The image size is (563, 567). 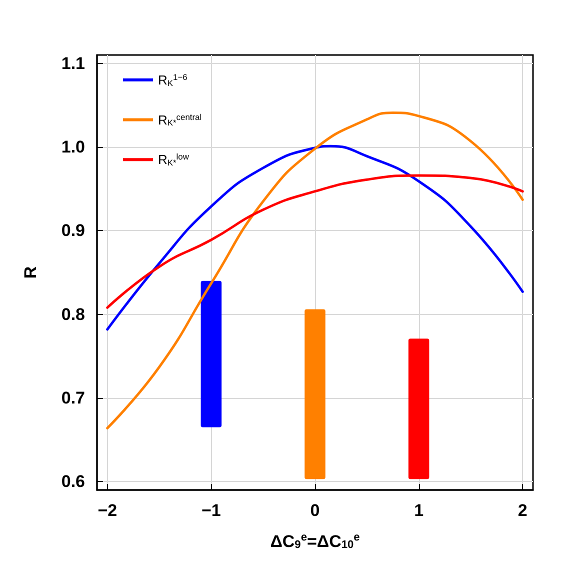 I want to click on y-tick-label: 0.6, so click(x=73, y=482).